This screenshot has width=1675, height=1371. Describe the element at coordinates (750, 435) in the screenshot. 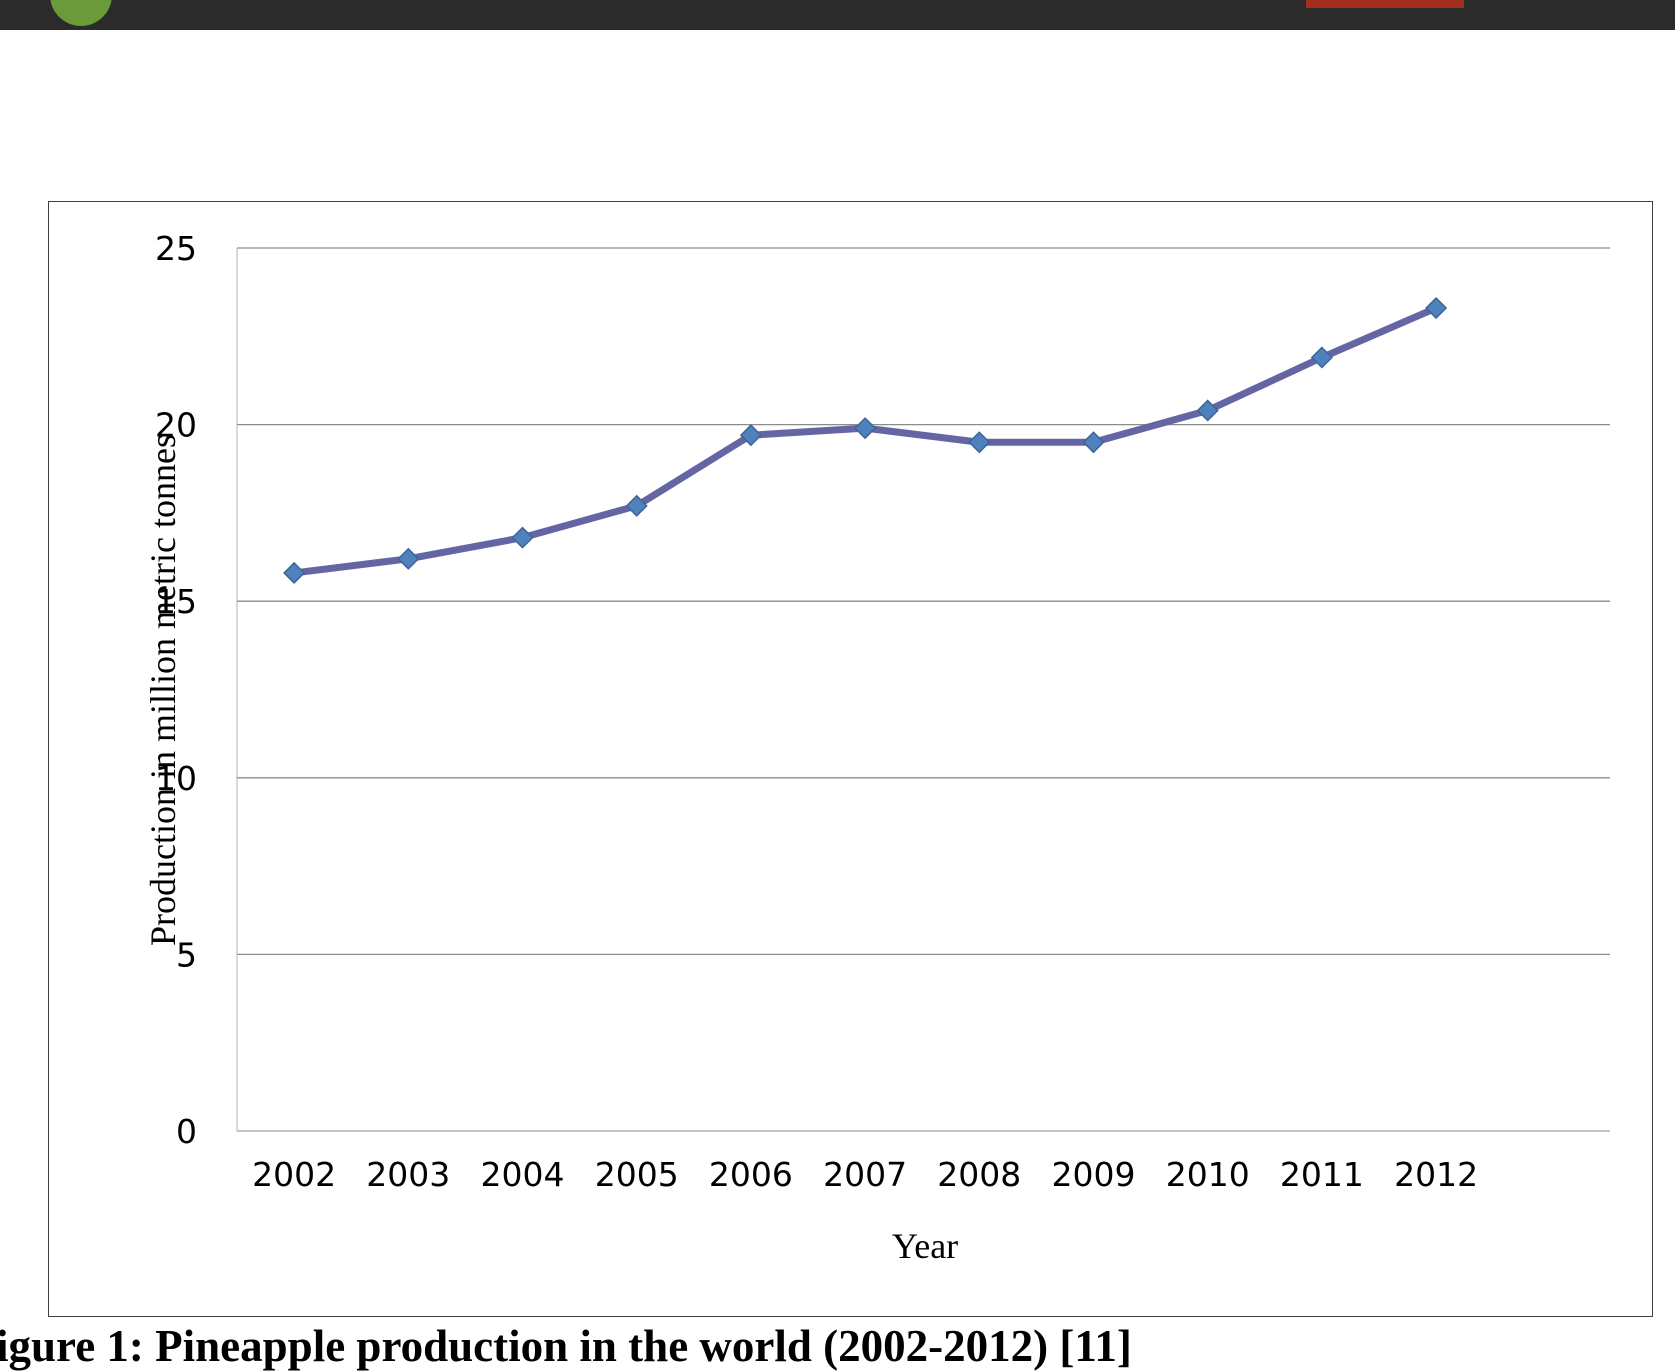

I see `data-point-2006` at that location.